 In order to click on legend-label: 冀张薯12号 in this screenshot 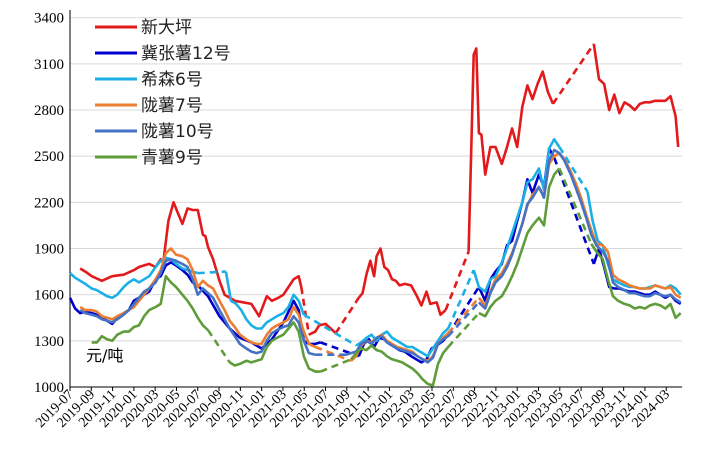, I will do `click(186, 54)`.